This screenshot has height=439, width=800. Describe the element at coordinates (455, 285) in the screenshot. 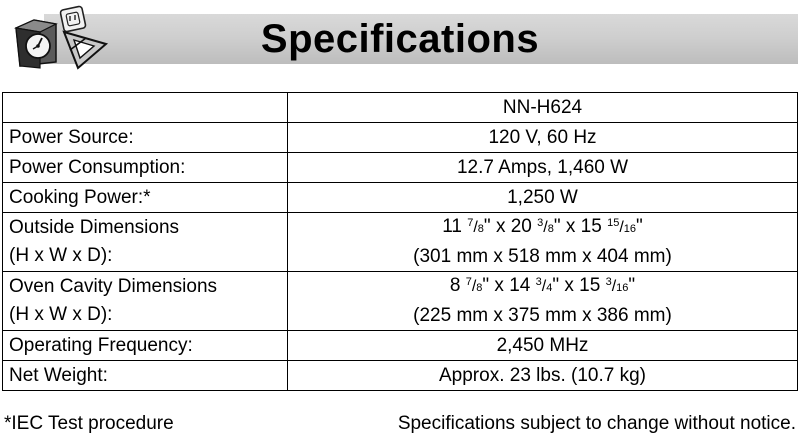

I see `dim-whole: 8` at that location.